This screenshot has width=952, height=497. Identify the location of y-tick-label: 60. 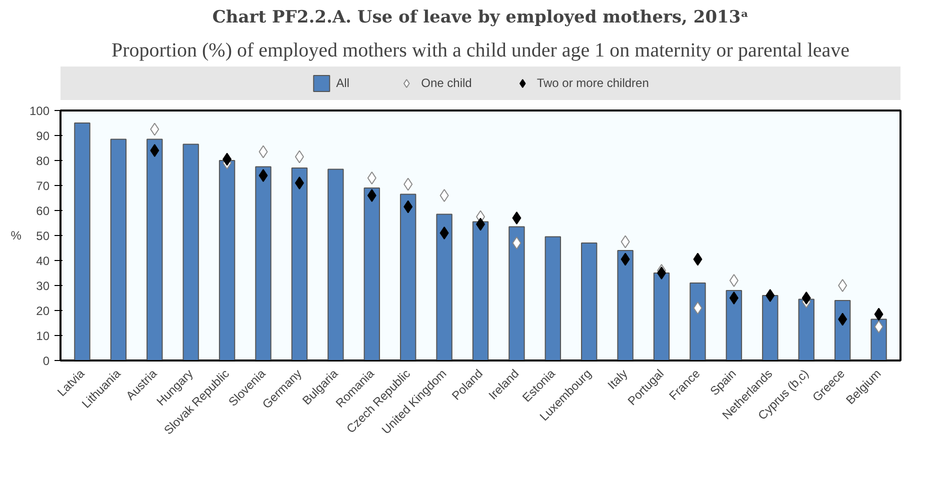
(43, 211).